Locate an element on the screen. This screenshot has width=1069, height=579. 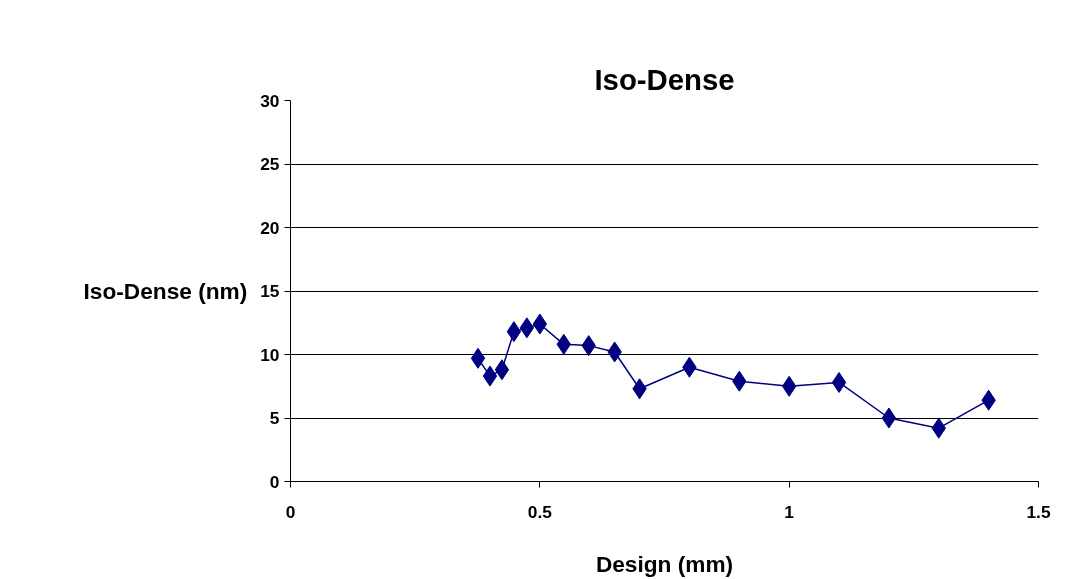
x-tick-label: 1 is located at coordinates (789, 511).